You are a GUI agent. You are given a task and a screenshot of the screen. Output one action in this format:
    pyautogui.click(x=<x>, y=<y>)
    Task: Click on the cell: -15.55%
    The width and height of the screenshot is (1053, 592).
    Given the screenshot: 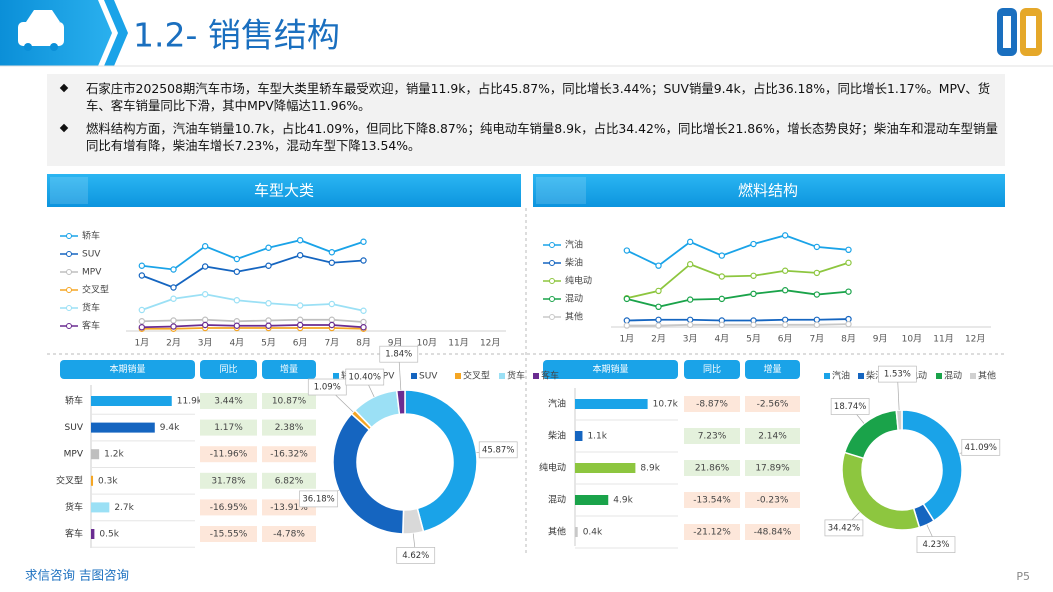 What is the action you would take?
    pyautogui.click(x=229, y=535)
    